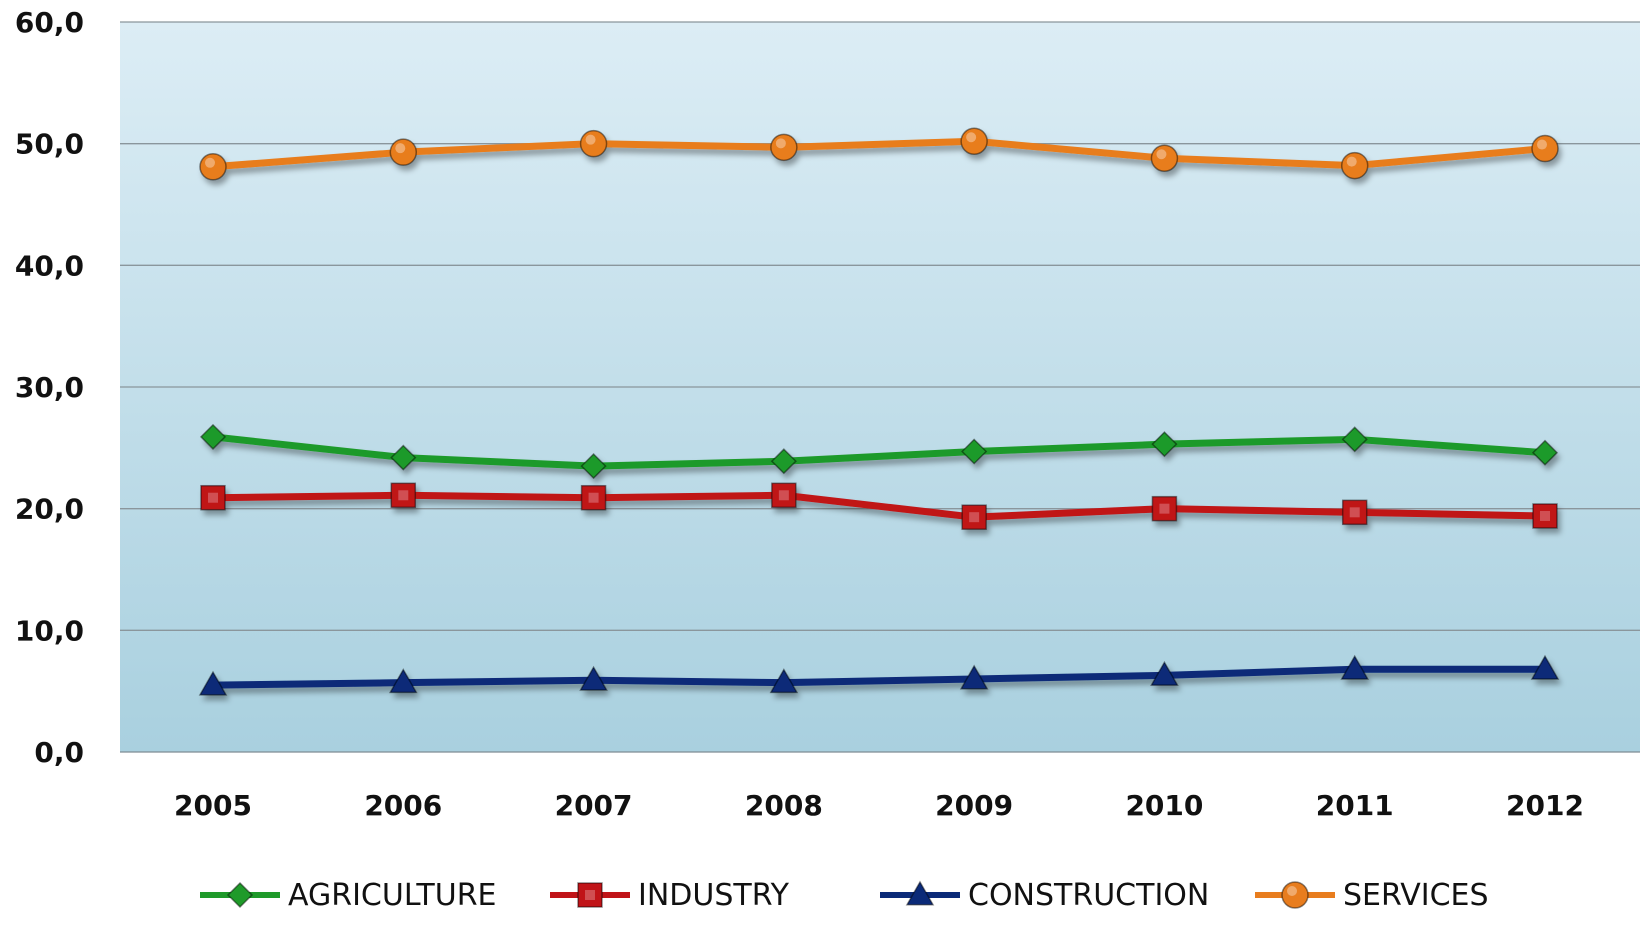 The width and height of the screenshot is (1642, 927). What do you see at coordinates (1164, 805) in the screenshot?
I see `x-tick-label: 2010` at bounding box center [1164, 805].